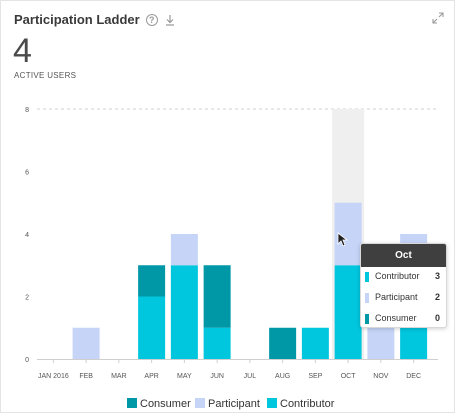 Image resolution: width=455 pixels, height=413 pixels. Describe the element at coordinates (184, 376) in the screenshot. I see `x-tick-label: MAY` at that location.